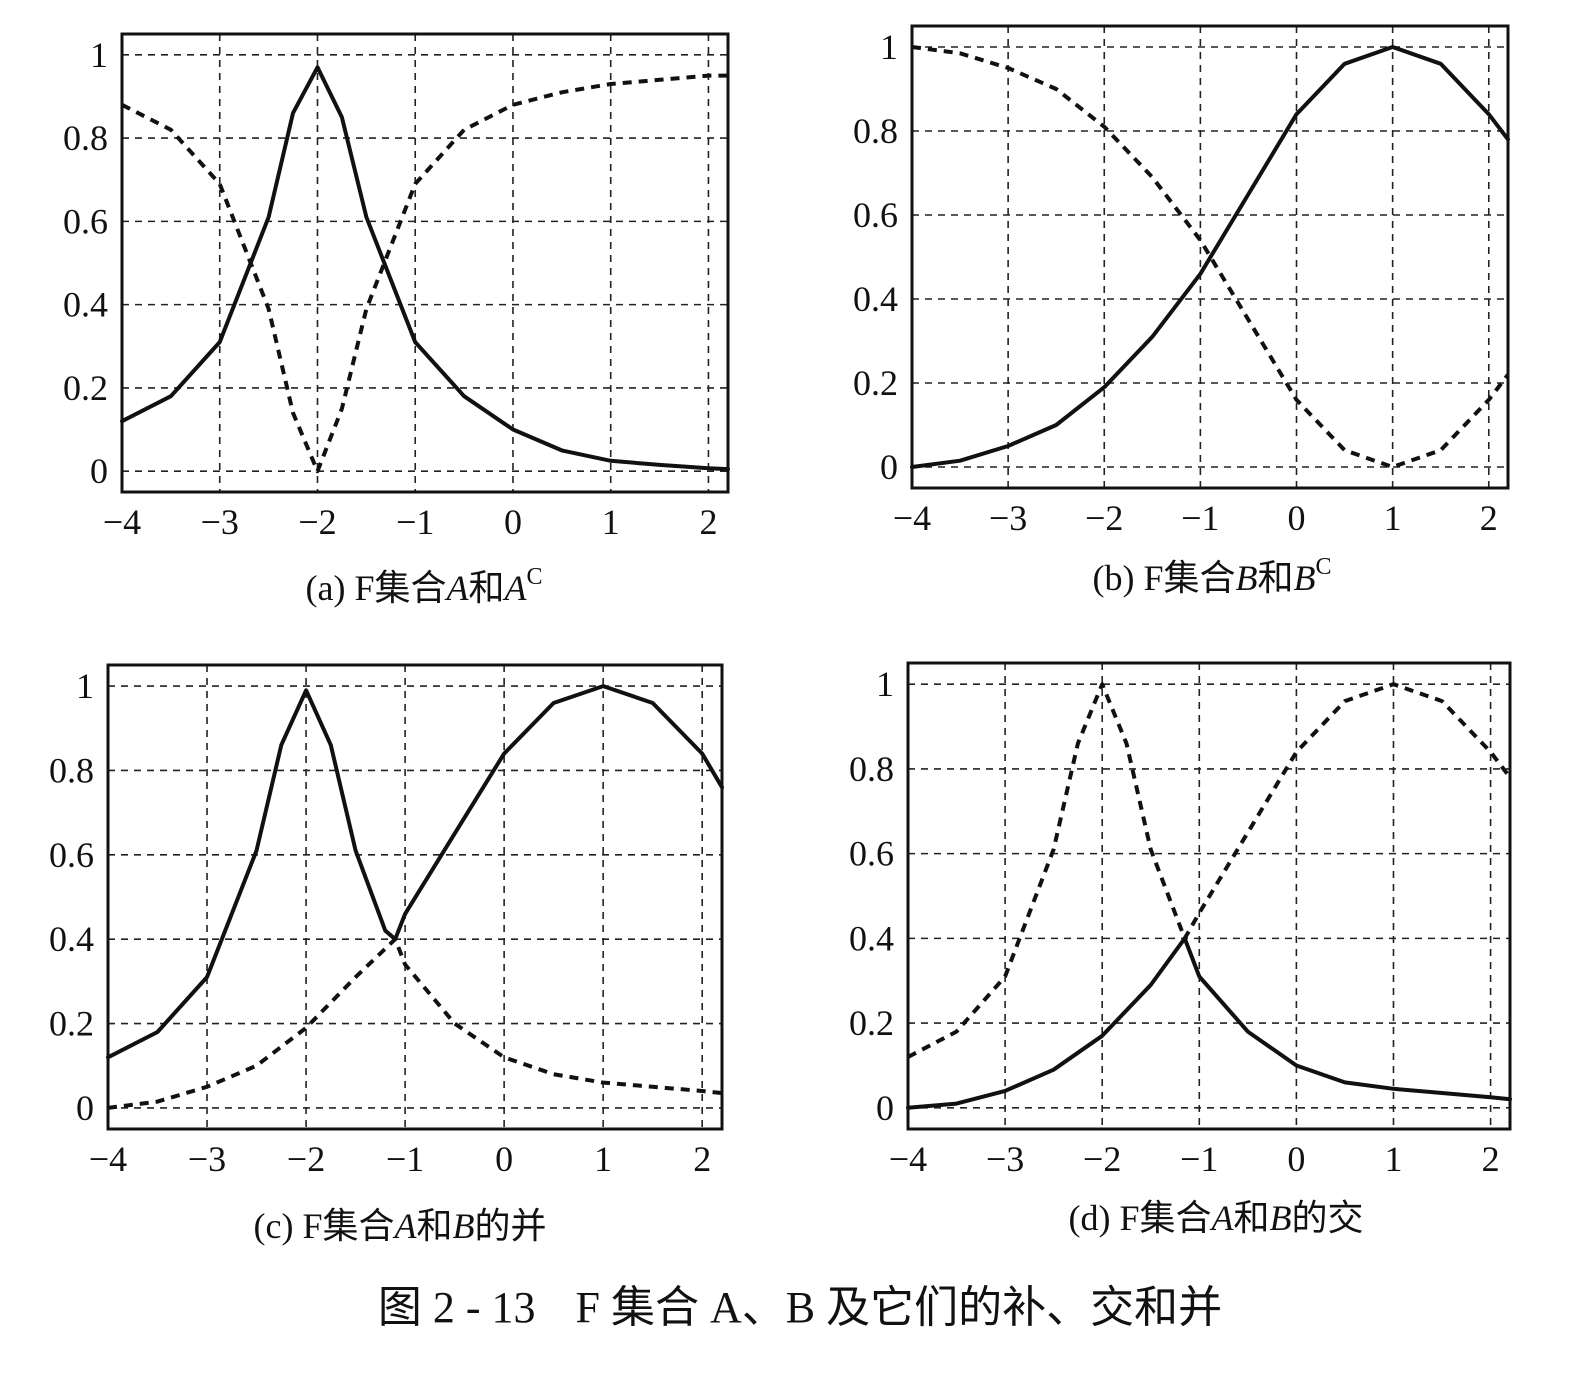 The image size is (1592, 1384). What do you see at coordinates (85, 138) in the screenshot?
I see `y-tick-label-a: 0.8` at bounding box center [85, 138].